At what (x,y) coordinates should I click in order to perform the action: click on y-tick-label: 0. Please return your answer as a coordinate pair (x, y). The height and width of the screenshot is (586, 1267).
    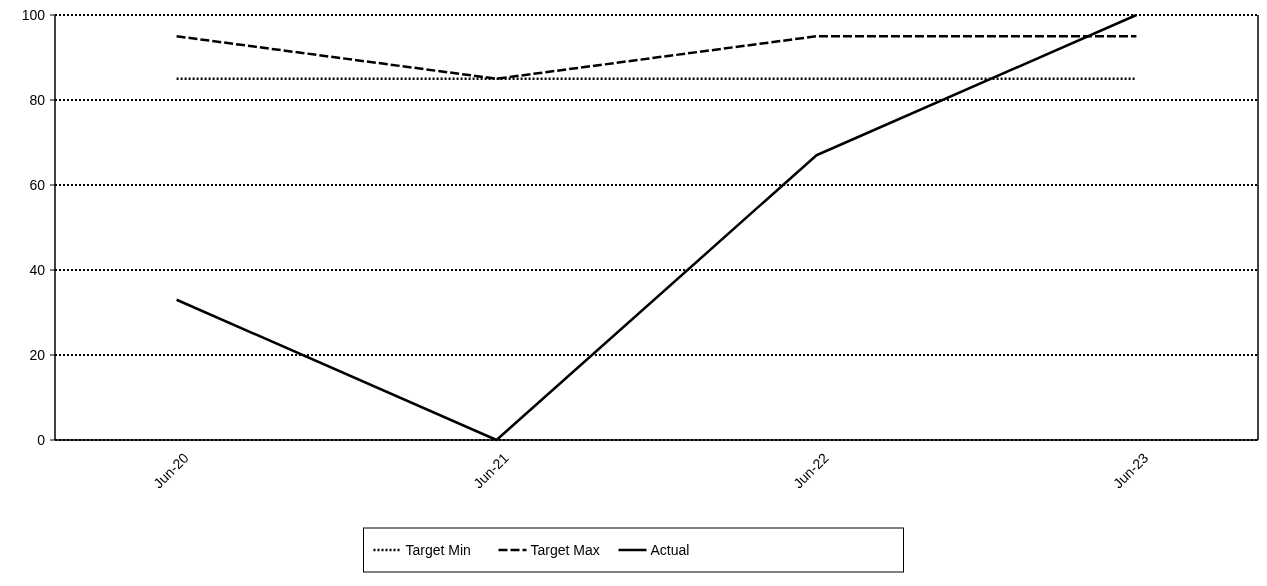
    Looking at the image, I should click on (41, 439).